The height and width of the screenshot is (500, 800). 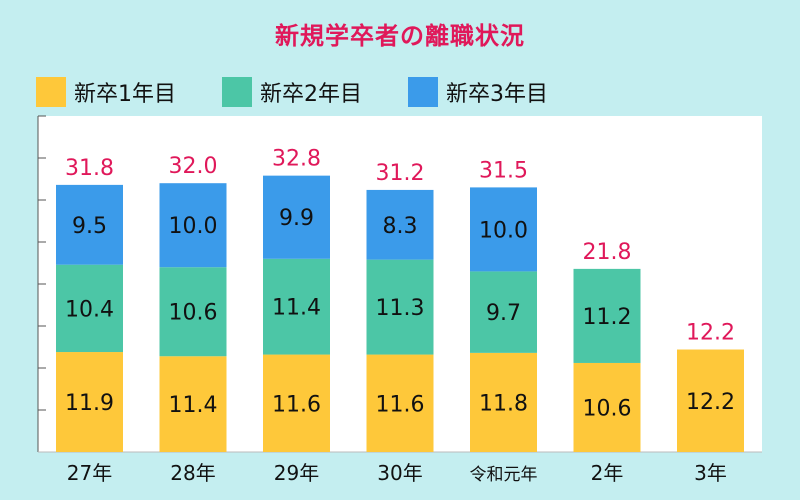 I want to click on total-label: 31.8, so click(x=89, y=168).